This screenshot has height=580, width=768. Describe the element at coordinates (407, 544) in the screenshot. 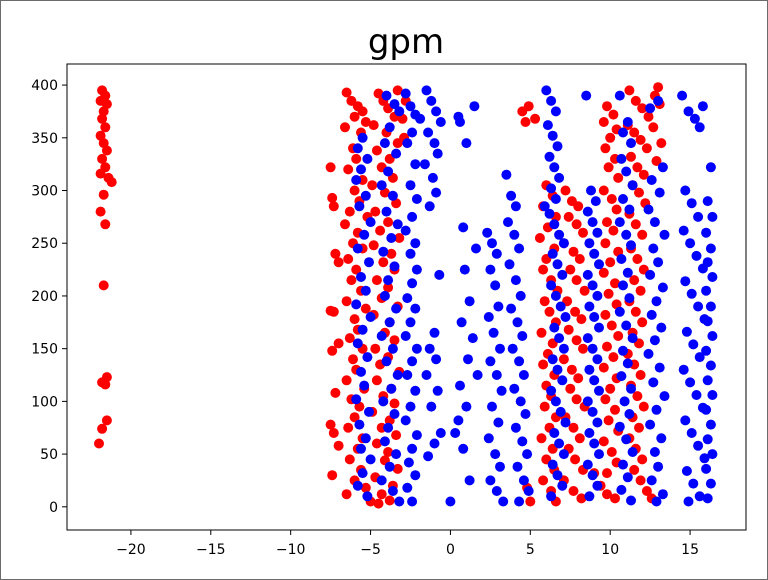

I see `x-axis: −20 −15 −10 −5 0 5 10 15` at that location.